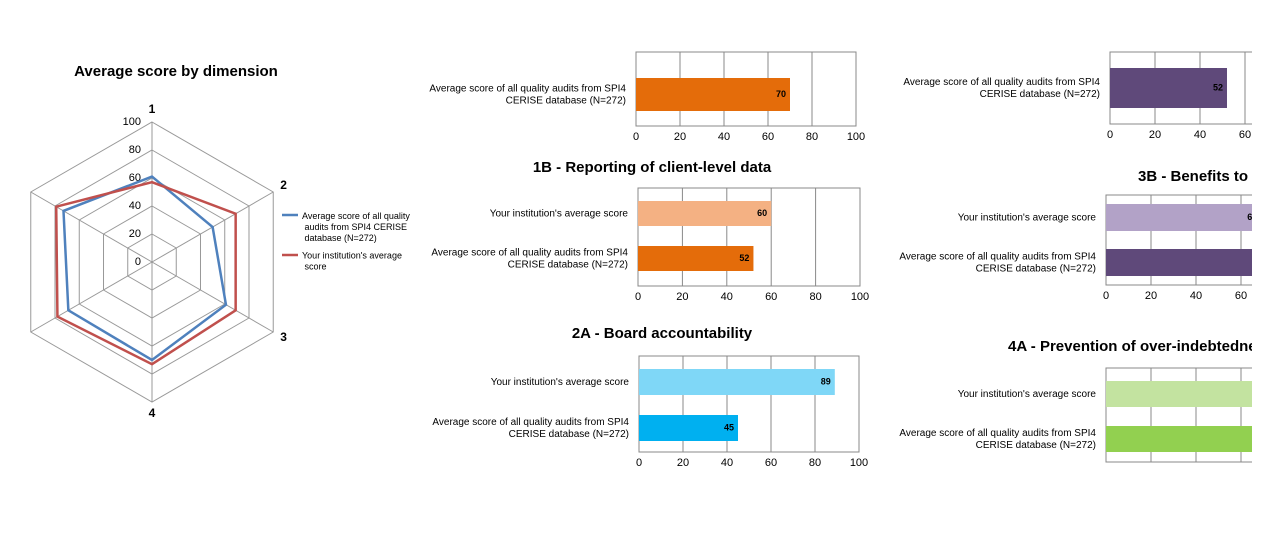  I want to click on axis-label: 1, so click(152, 109).